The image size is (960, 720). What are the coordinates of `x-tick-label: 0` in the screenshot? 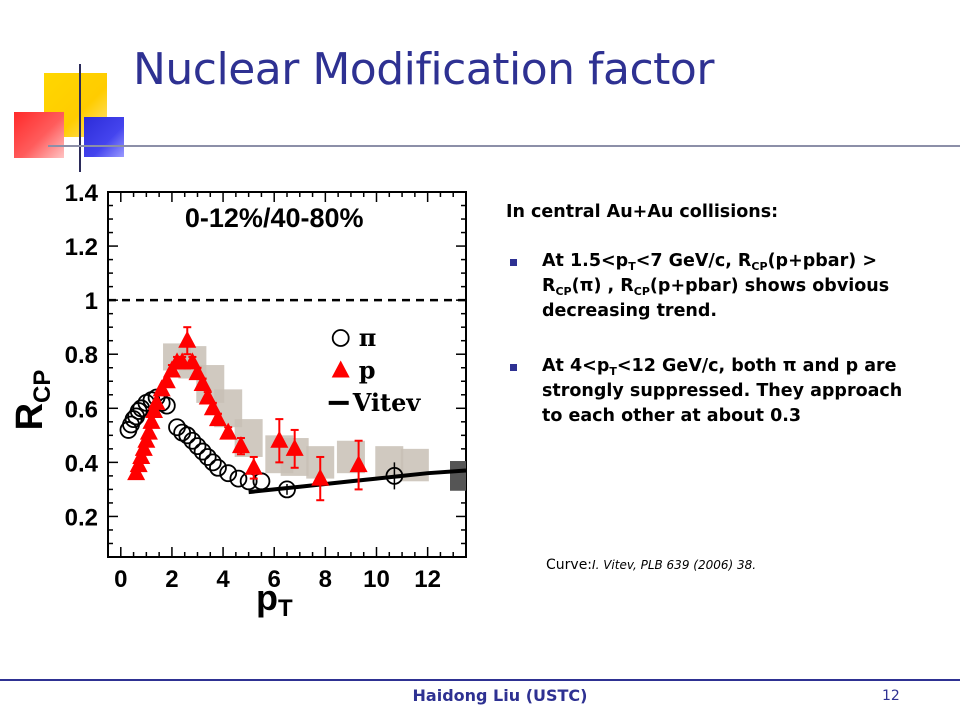 It's located at (120, 579).